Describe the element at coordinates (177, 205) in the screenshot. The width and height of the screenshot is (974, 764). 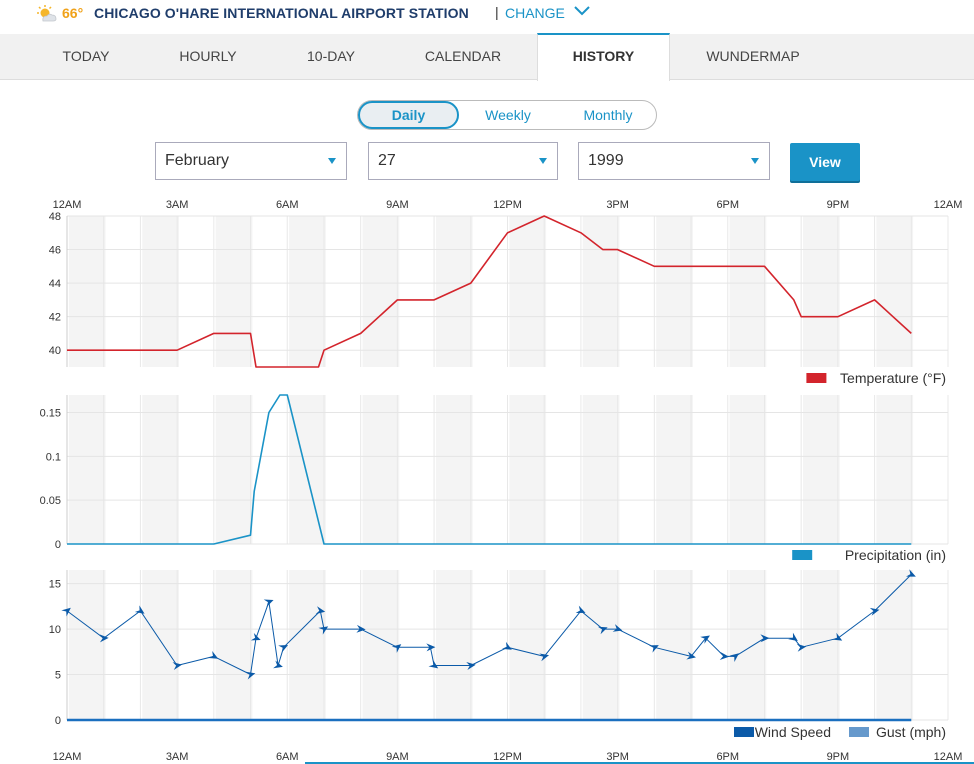
I see `time-label-top: 3AM` at that location.